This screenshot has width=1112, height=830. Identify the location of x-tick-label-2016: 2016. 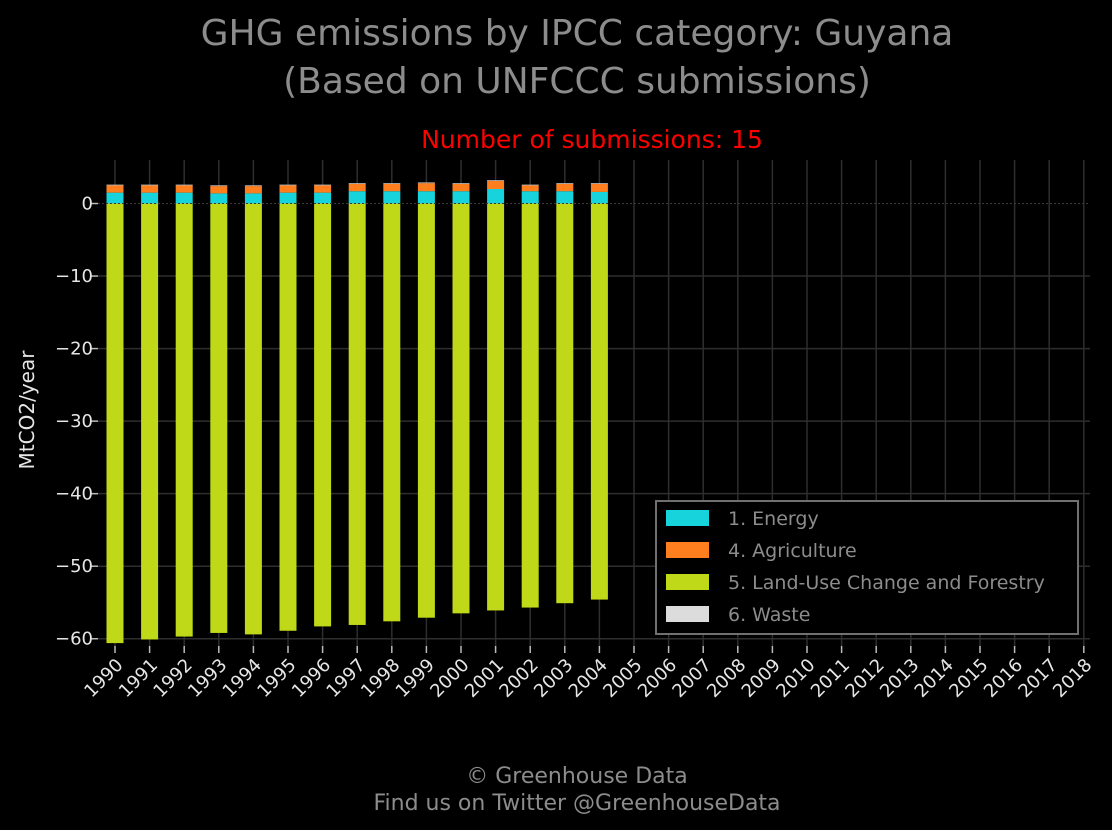
(1003, 678).